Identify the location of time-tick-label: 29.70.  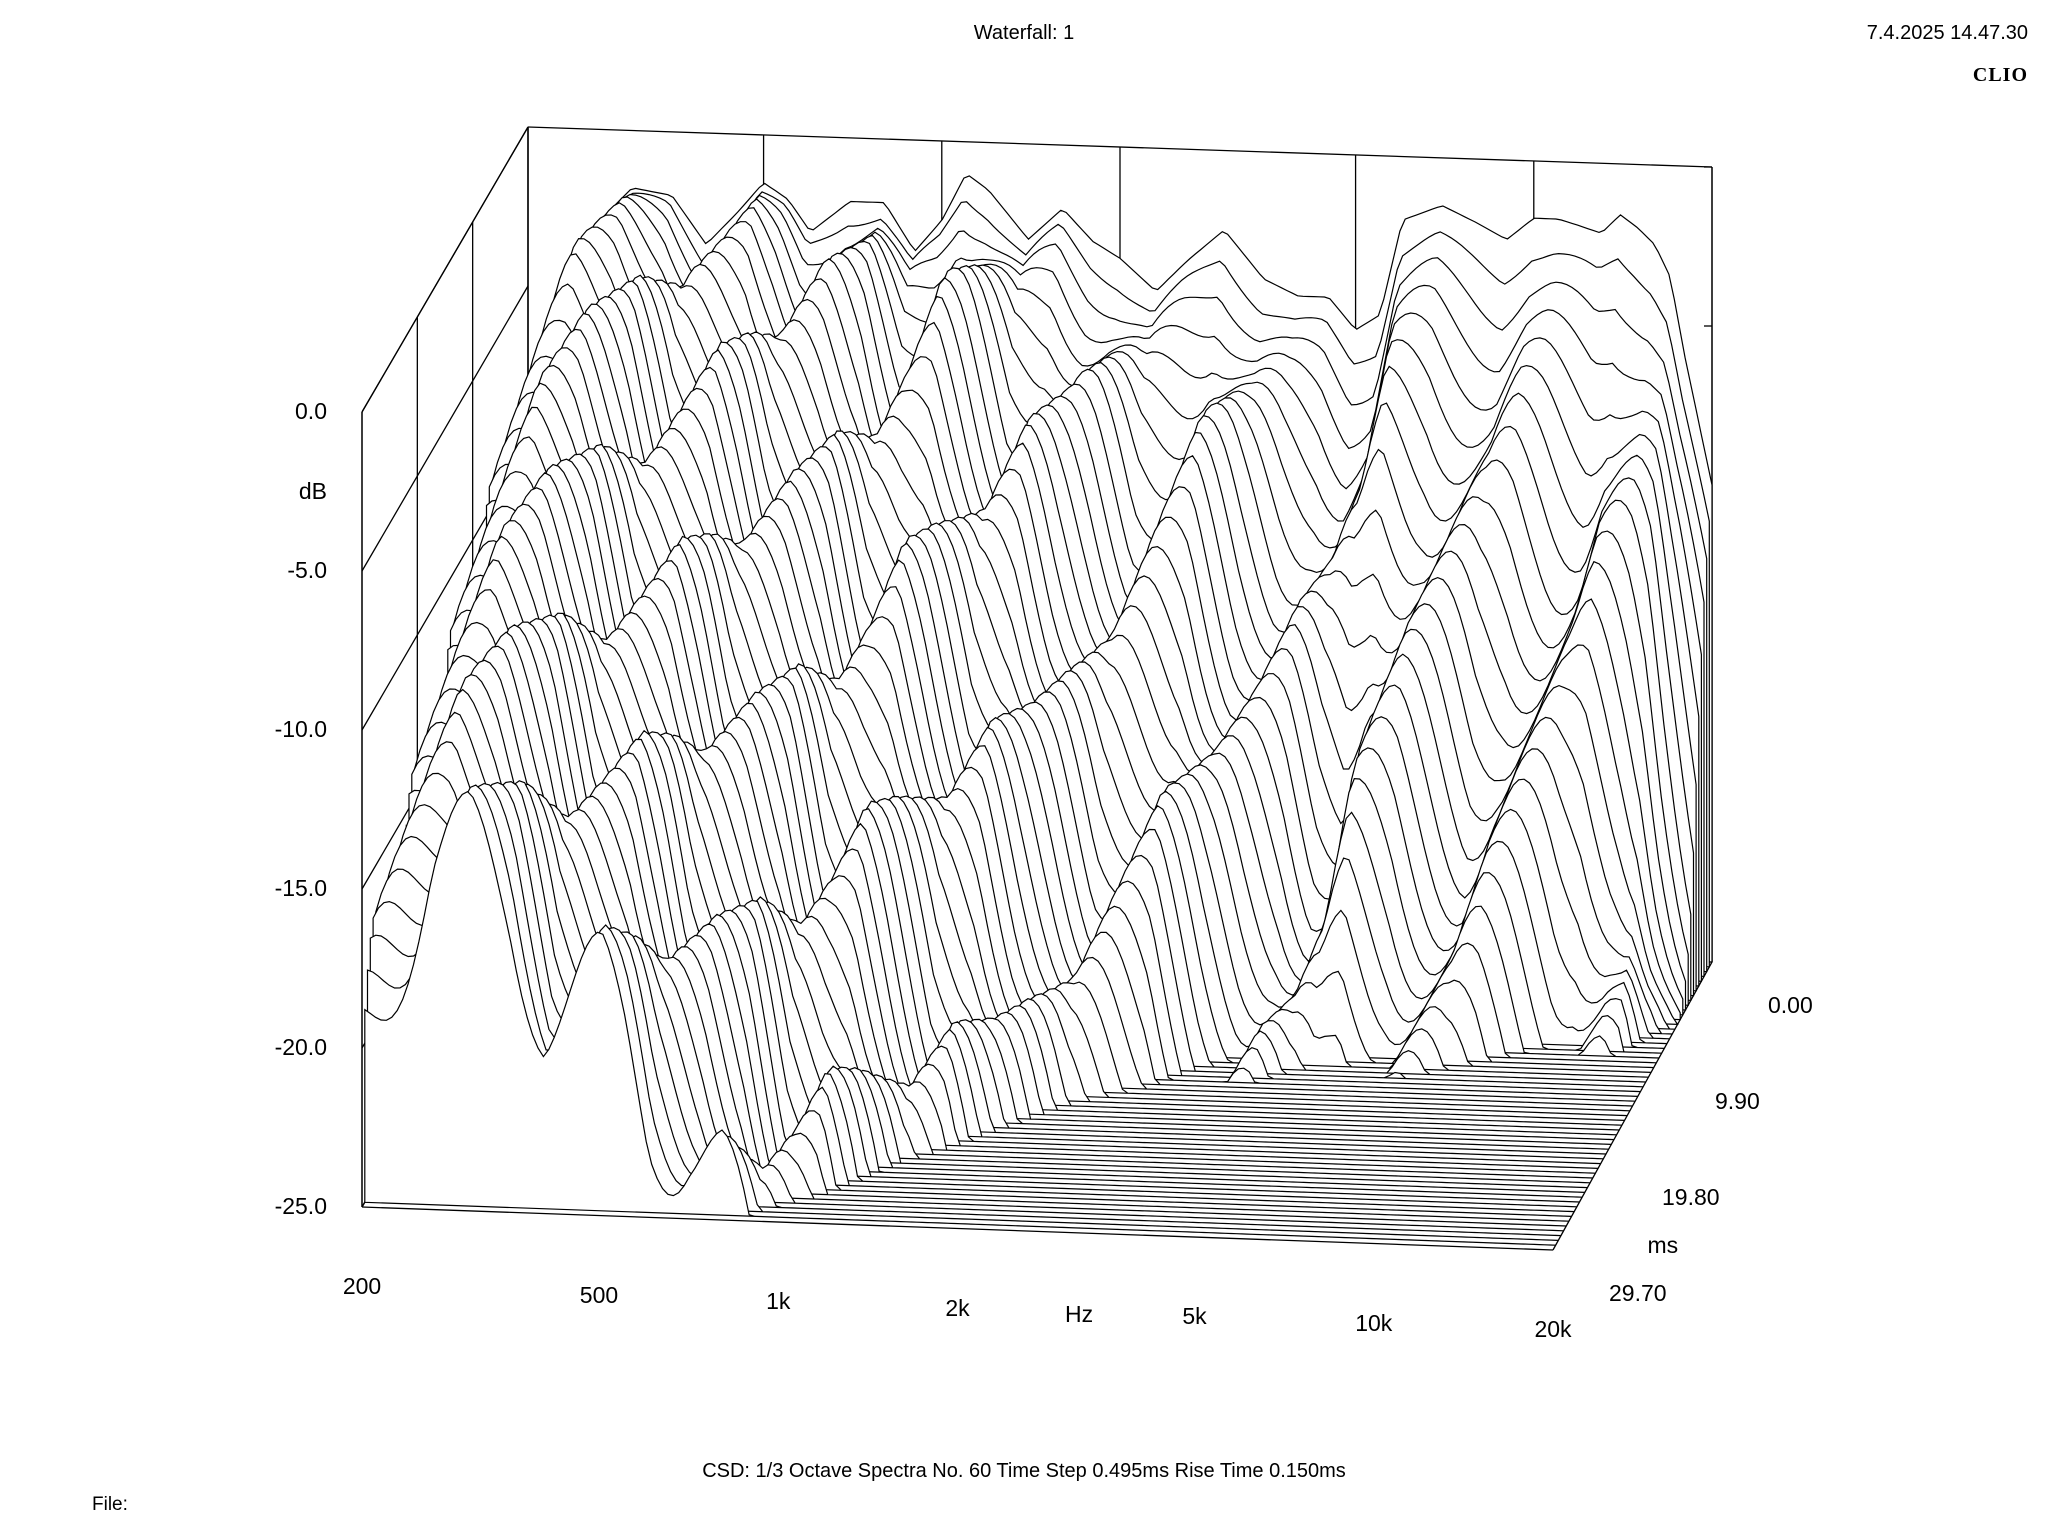
(1638, 1293).